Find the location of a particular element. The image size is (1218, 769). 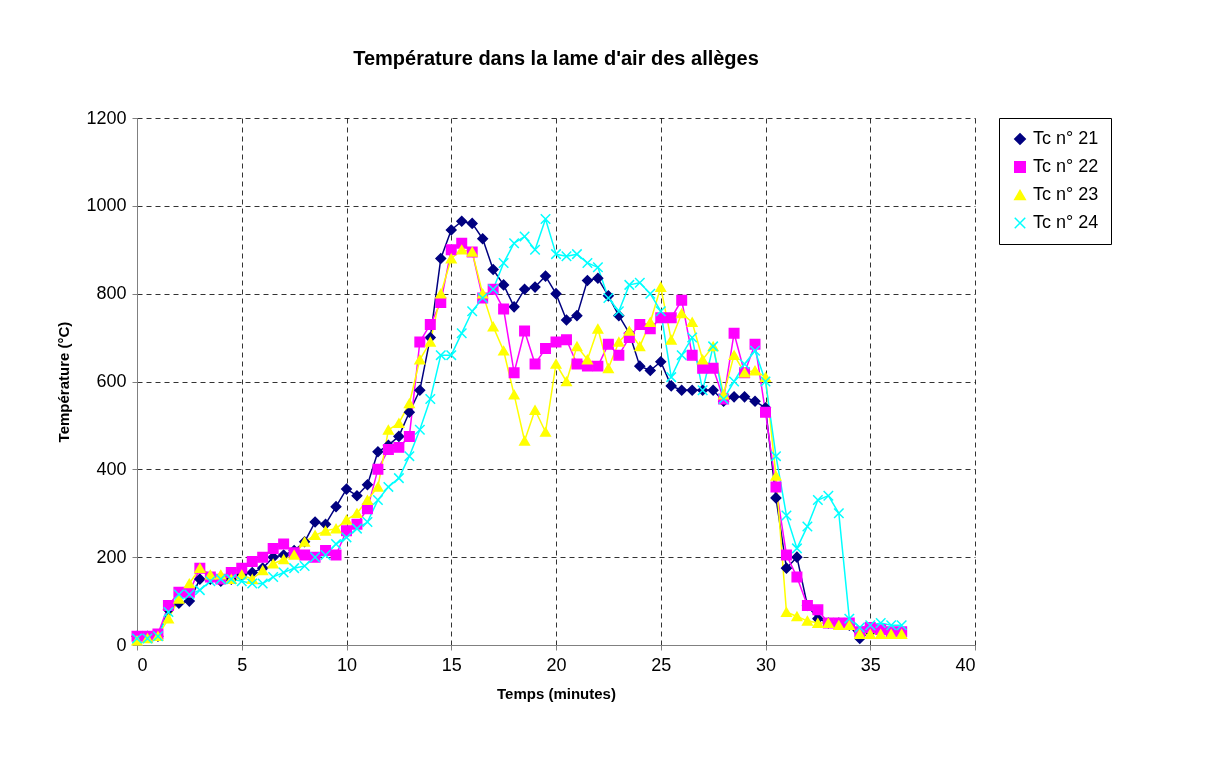

x-tick-label: 0 is located at coordinates (142, 664).